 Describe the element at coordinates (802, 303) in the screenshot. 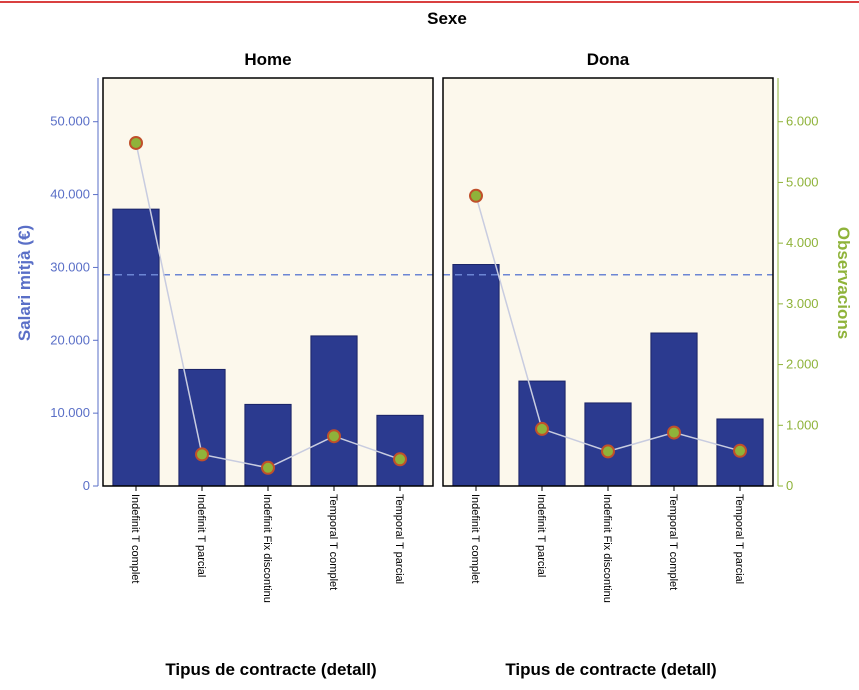

I see `y-right-tick-label: 3.000` at that location.